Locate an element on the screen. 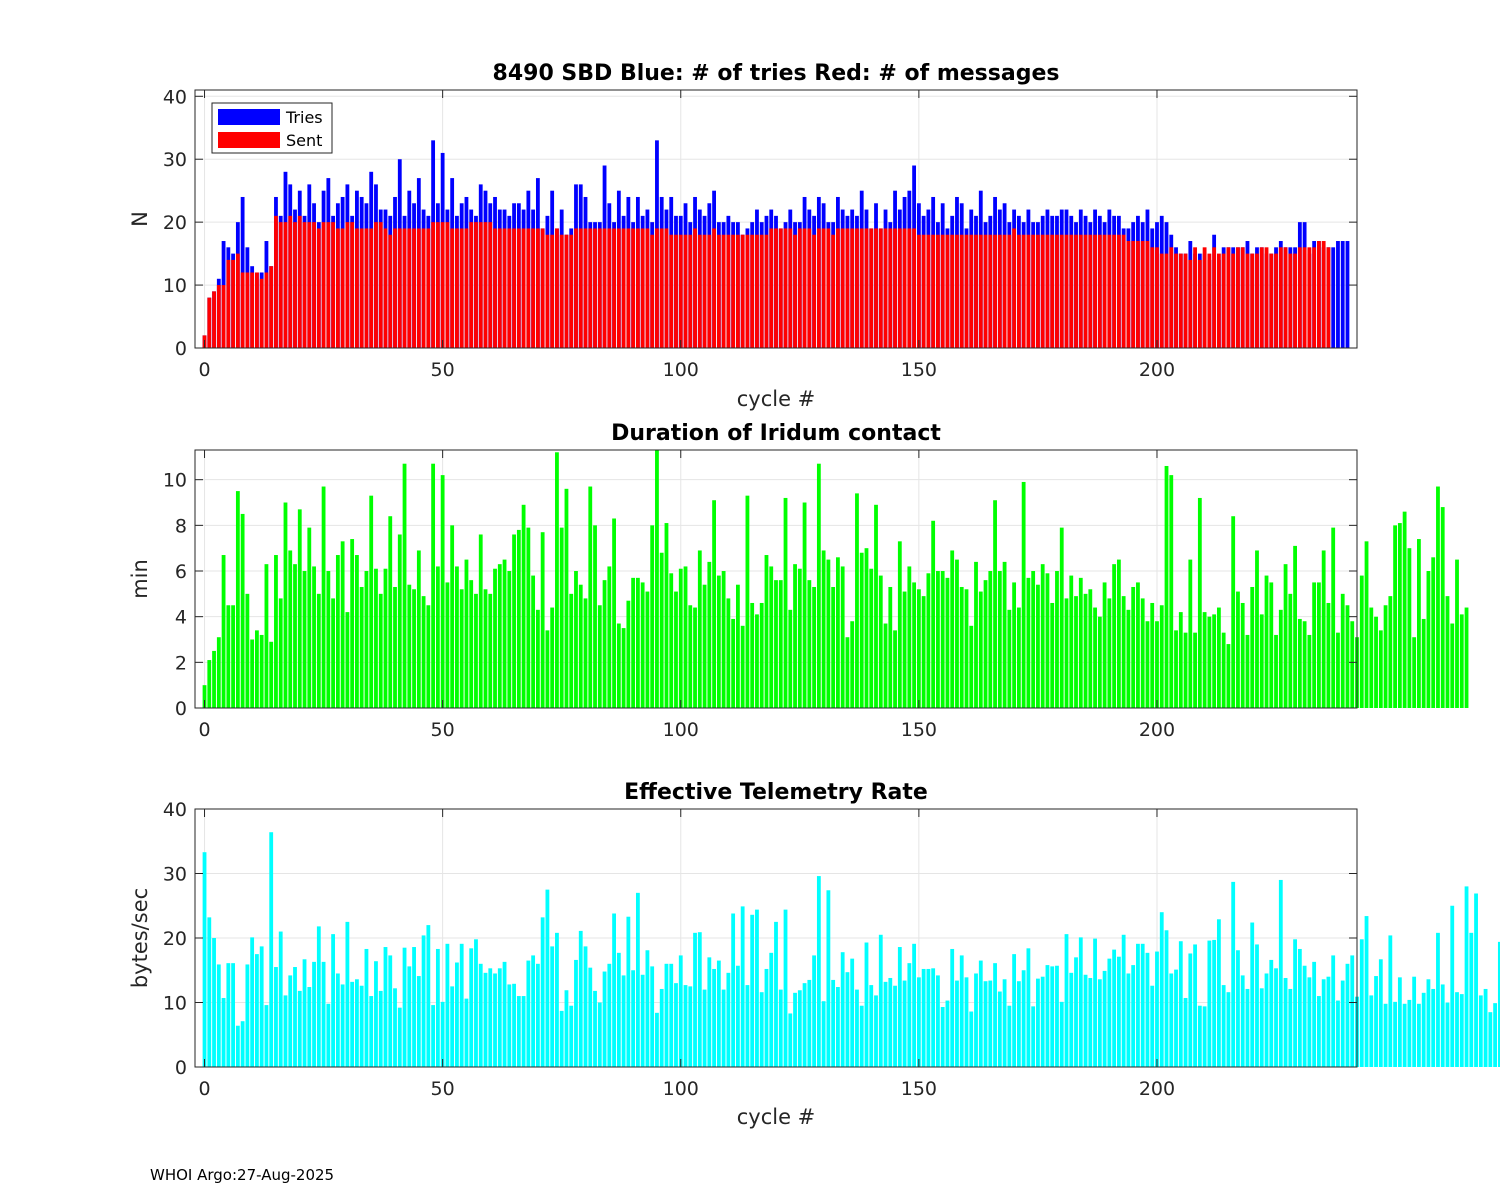 Image resolution: width=1500 pixels, height=1200 pixels. y-tick-label: 0 is located at coordinates (181, 709).